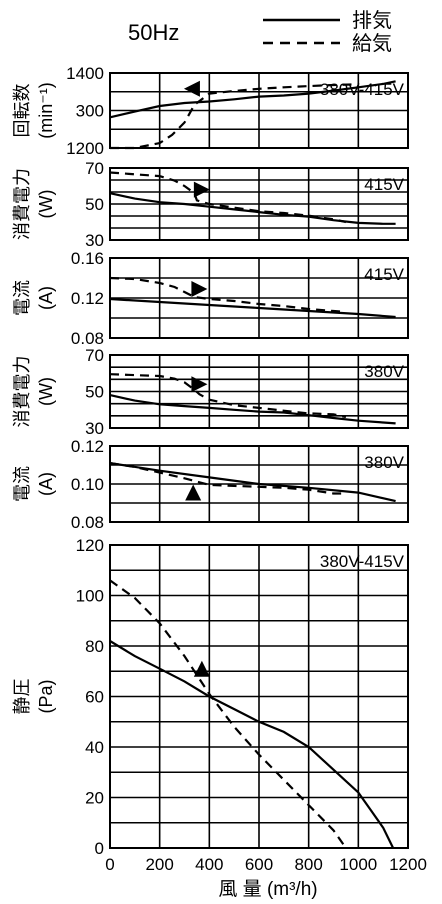 This screenshot has width=442, height=904. I want to click on panel-voltage-label: 380V-415V, so click(362, 561).